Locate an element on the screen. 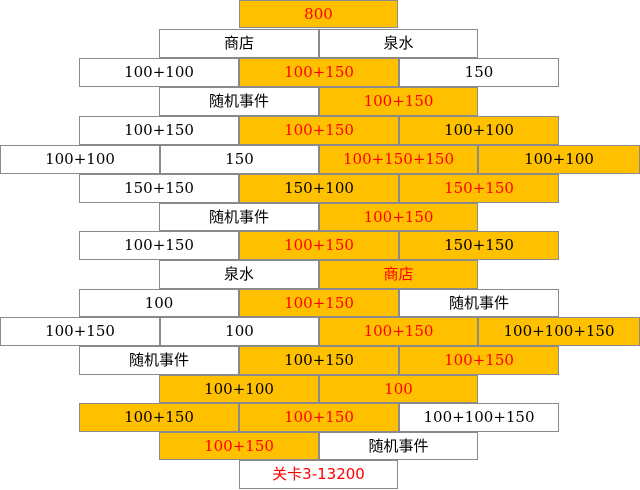 The image size is (640, 490). map-cell: 800 is located at coordinates (318, 14).